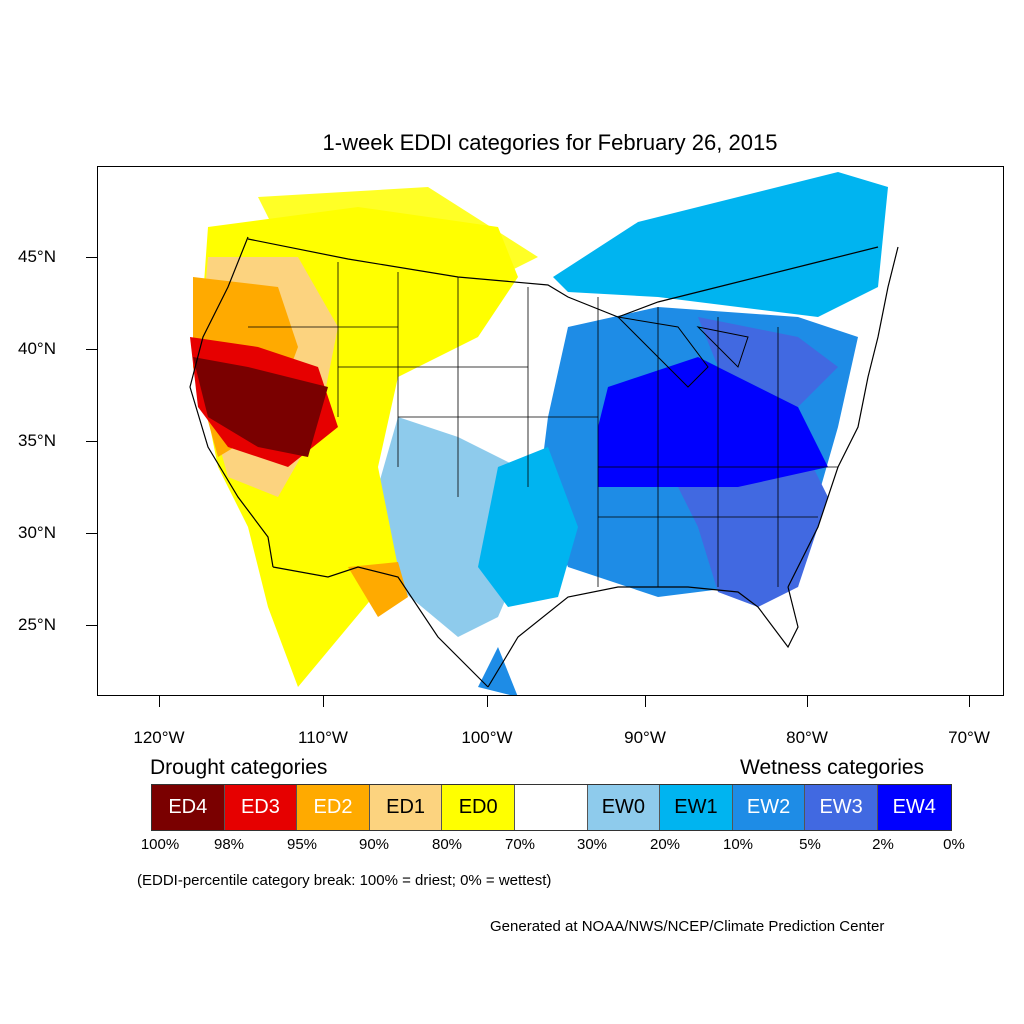 The width and height of the screenshot is (1024, 1024). What do you see at coordinates (643, 637) in the screenshot?
I see `gulf-coast` at bounding box center [643, 637].